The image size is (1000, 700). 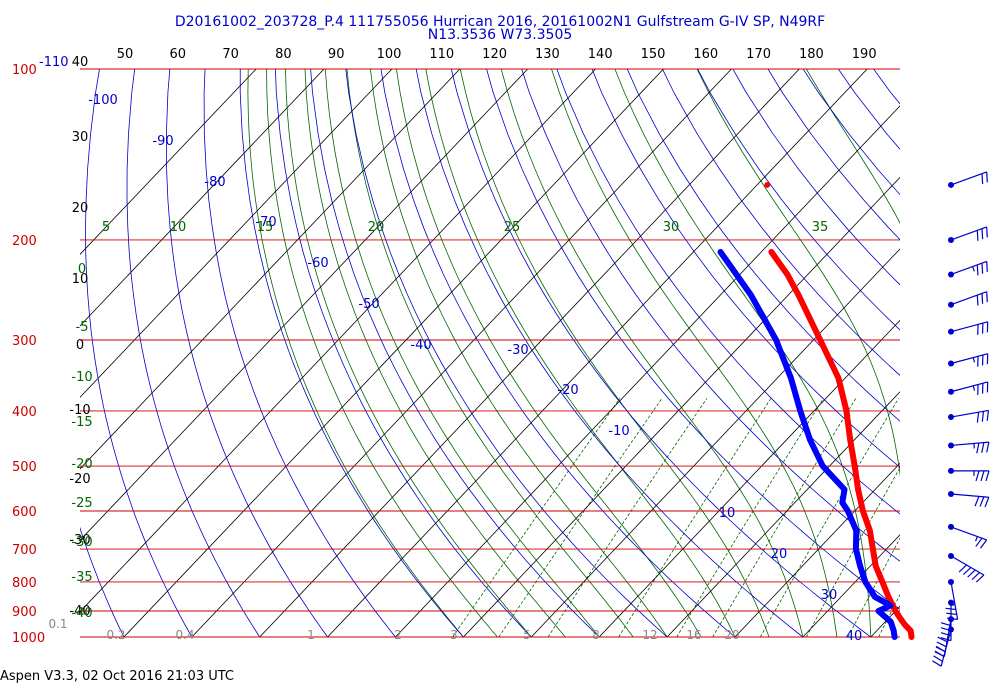 I want to click on dry-adiabat-label: 20, so click(x=779, y=554).